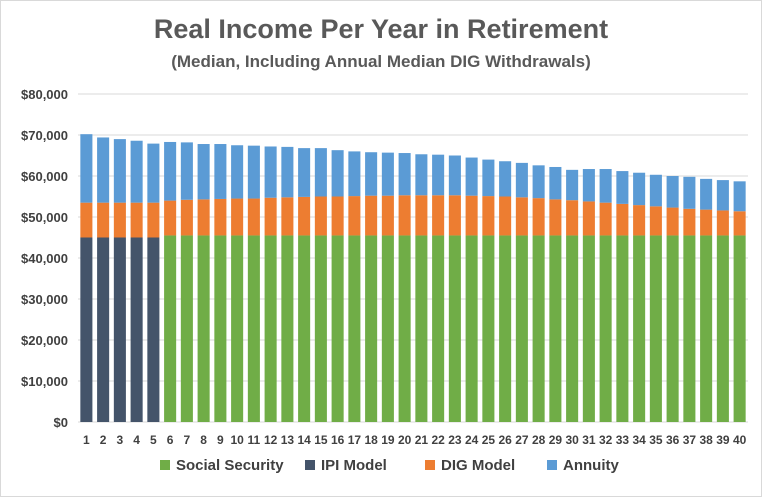 This screenshot has width=762, height=497. Describe the element at coordinates (44, 299) in the screenshot. I see `y-tick-label: $30,000` at that location.